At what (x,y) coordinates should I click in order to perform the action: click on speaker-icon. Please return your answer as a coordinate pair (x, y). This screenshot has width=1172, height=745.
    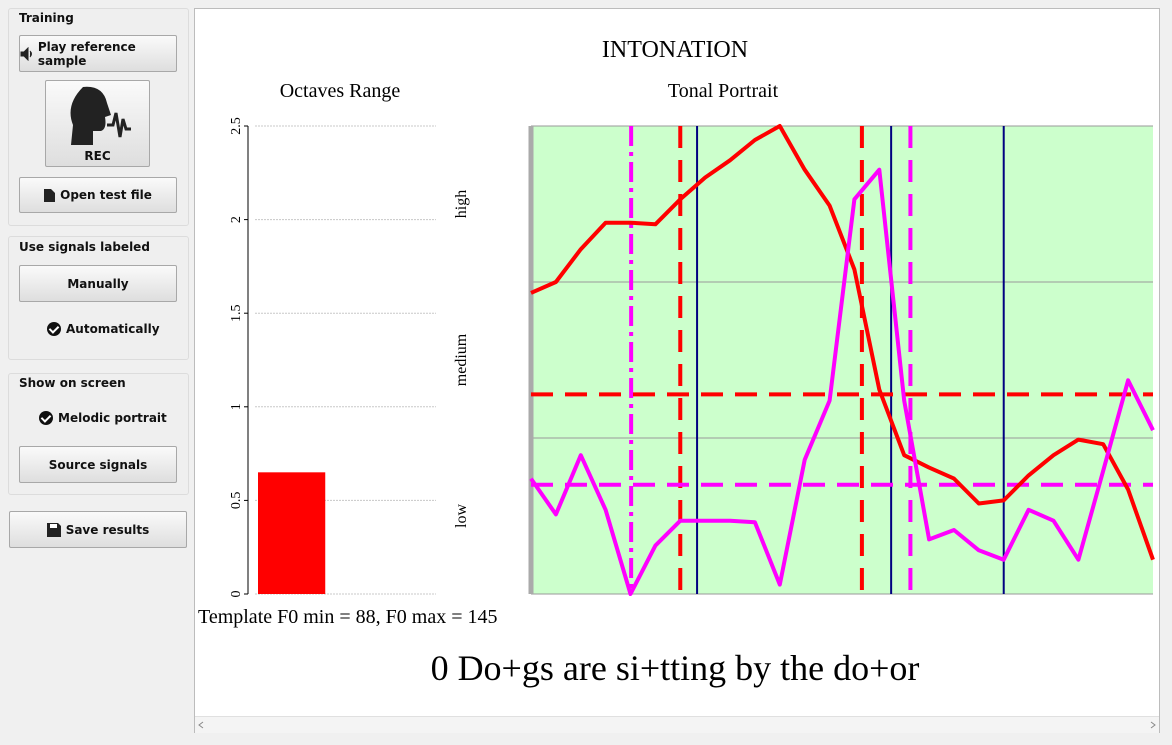
    Looking at the image, I should click on (26, 53).